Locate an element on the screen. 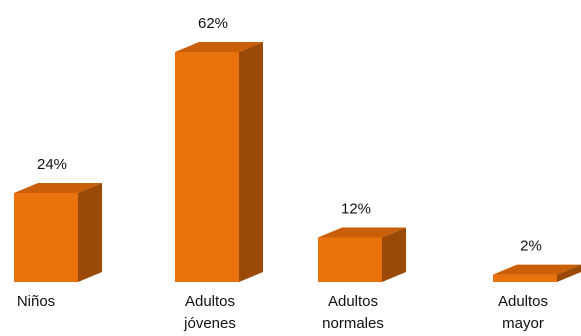  bar-side-adultos-jovenes is located at coordinates (251, 162).